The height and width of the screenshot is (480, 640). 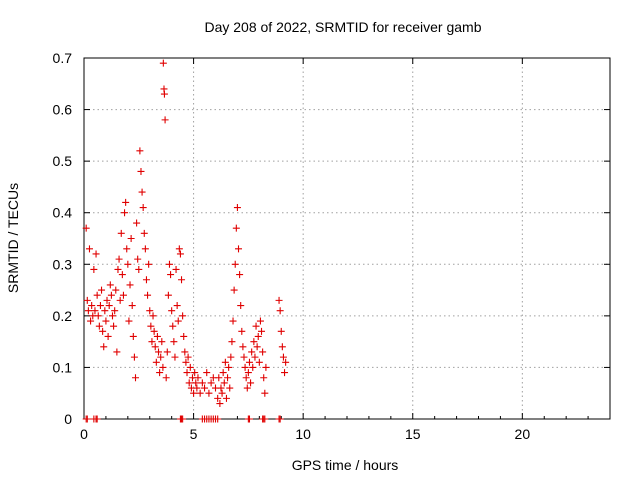 What do you see at coordinates (13, 238) in the screenshot?
I see `y-axis-label: SRMTID / TECUs` at bounding box center [13, 238].